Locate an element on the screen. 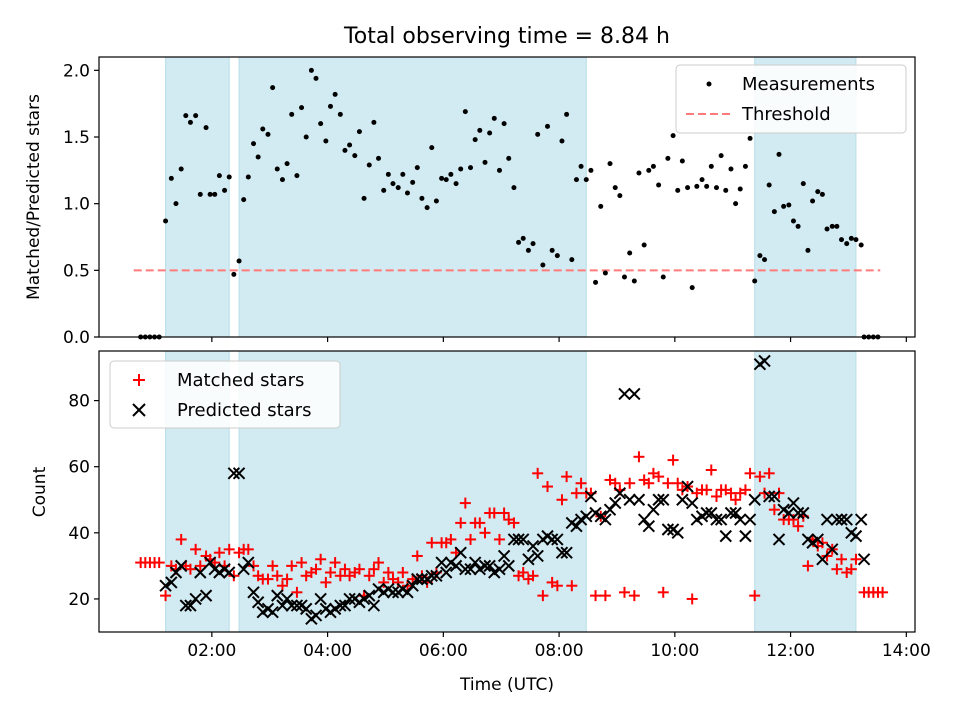 The width and height of the screenshot is (960, 720). bottom-y-tick-label: 40 is located at coordinates (79, 534).